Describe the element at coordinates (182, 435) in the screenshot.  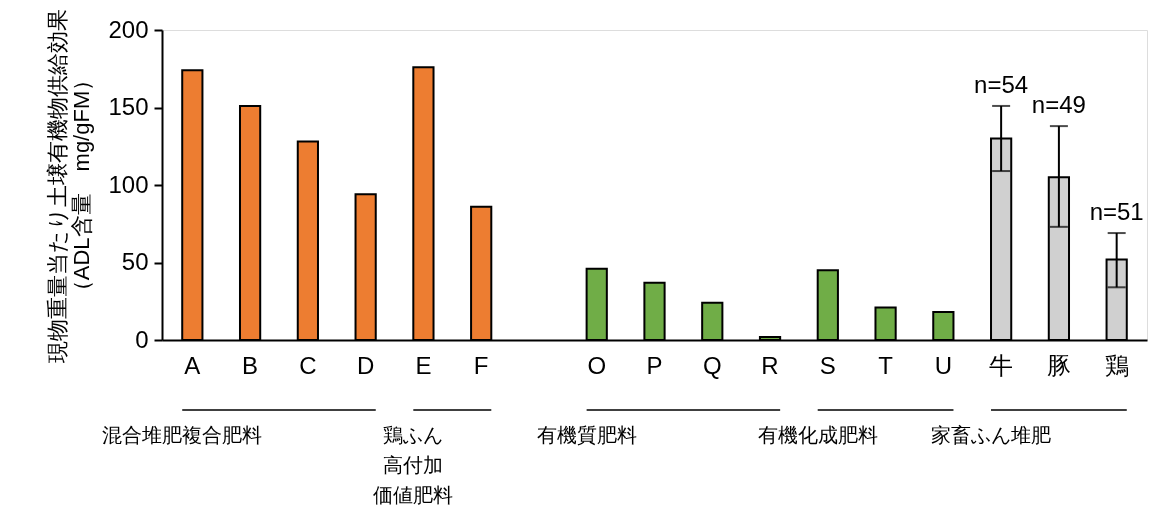
I see `text: 混合堆肥複合肥料` at that location.